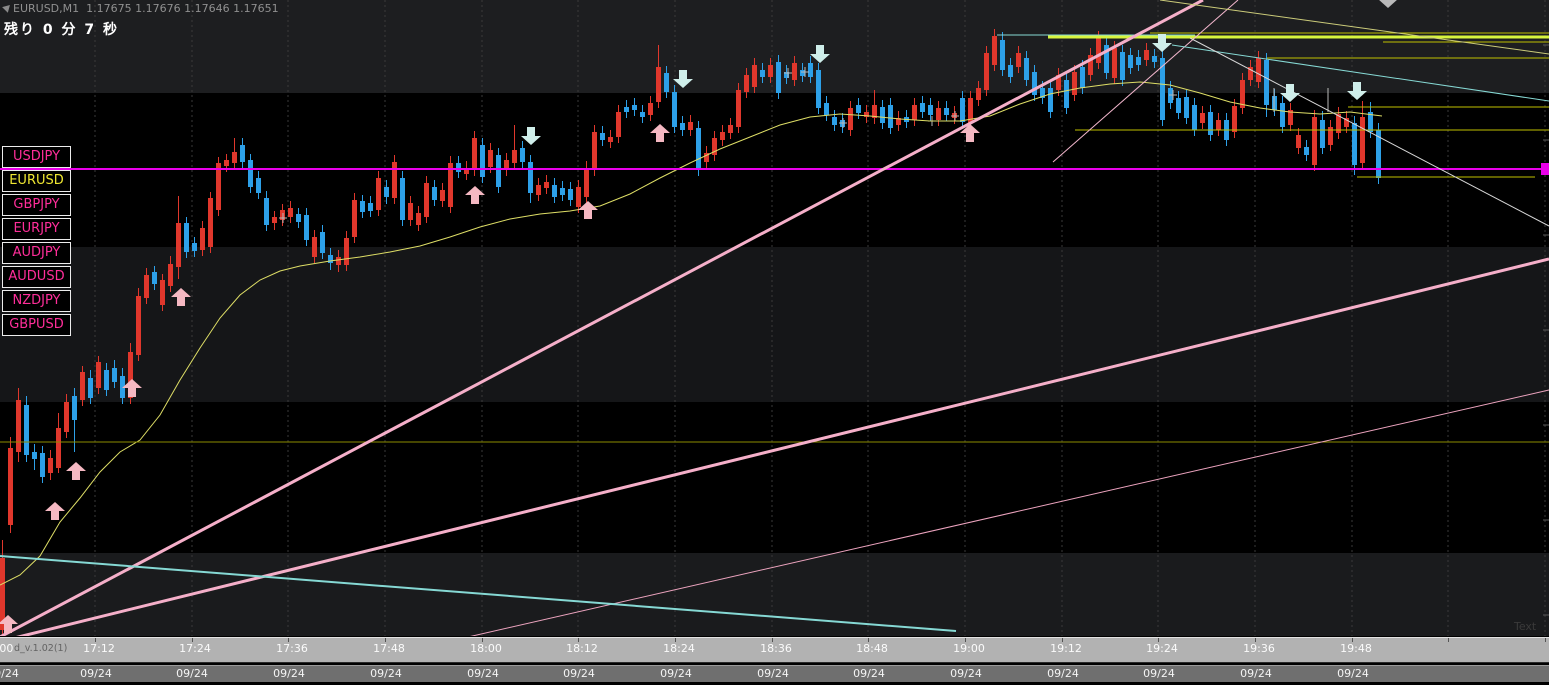 This screenshot has width=1549, height=685. What do you see at coordinates (36, 157) in the screenshot?
I see `watchlist-item-usdjpy: USDJPY` at bounding box center [36, 157].